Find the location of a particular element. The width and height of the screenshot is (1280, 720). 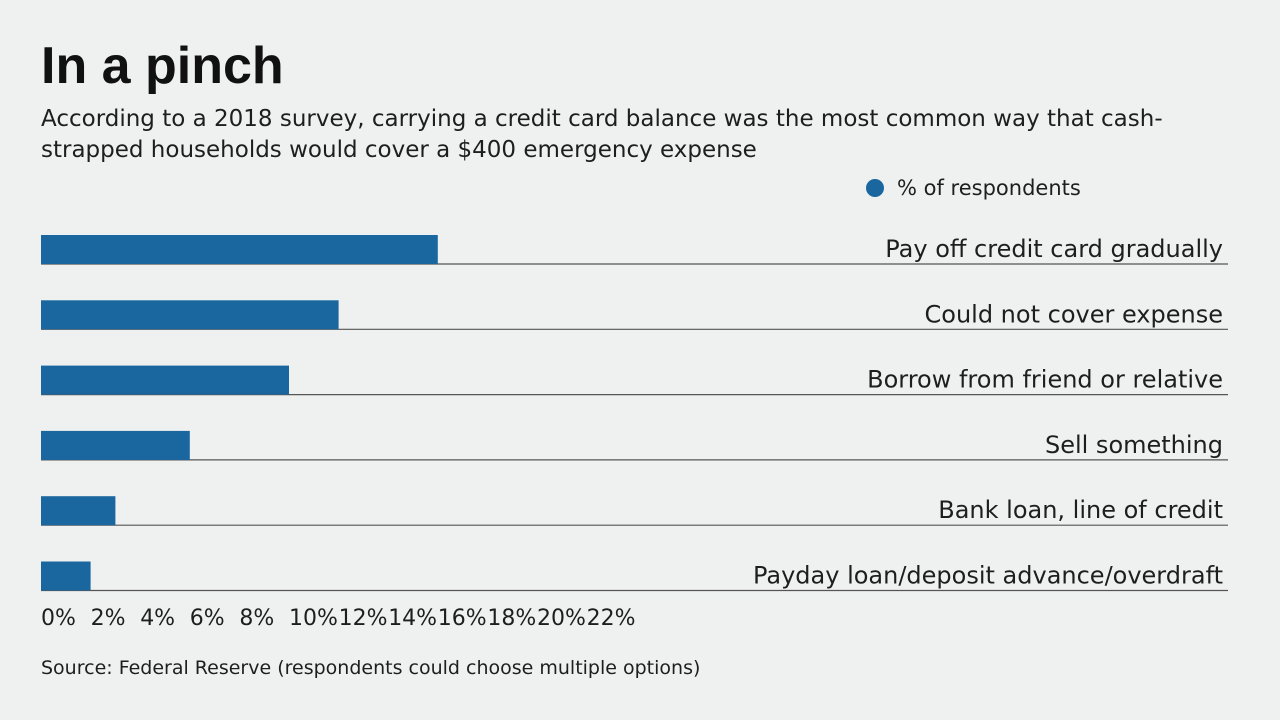

x-tick-label: 12% is located at coordinates (363, 618).